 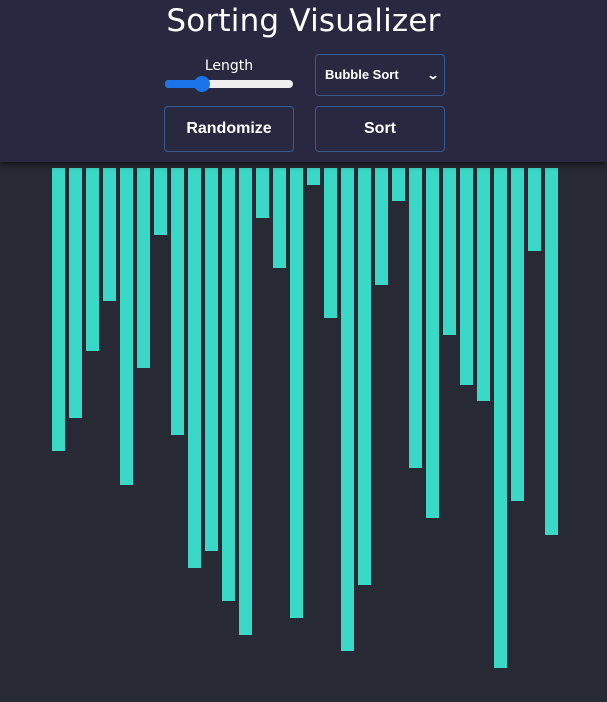 I want to click on length-slider-track, so click(x=229, y=84).